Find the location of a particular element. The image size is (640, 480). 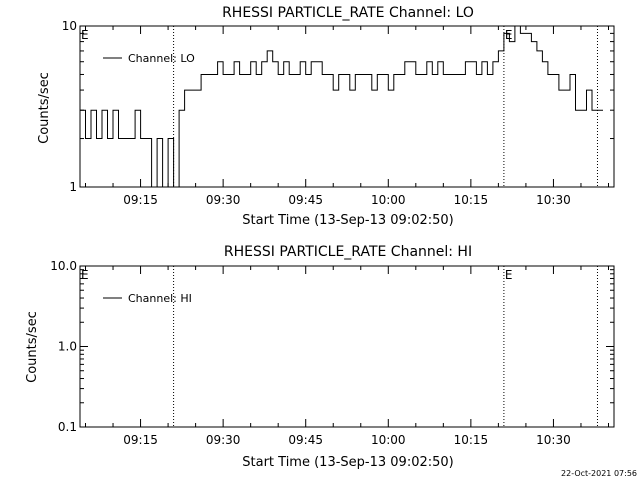

lo-legend: Channel: LO is located at coordinates (149, 58).